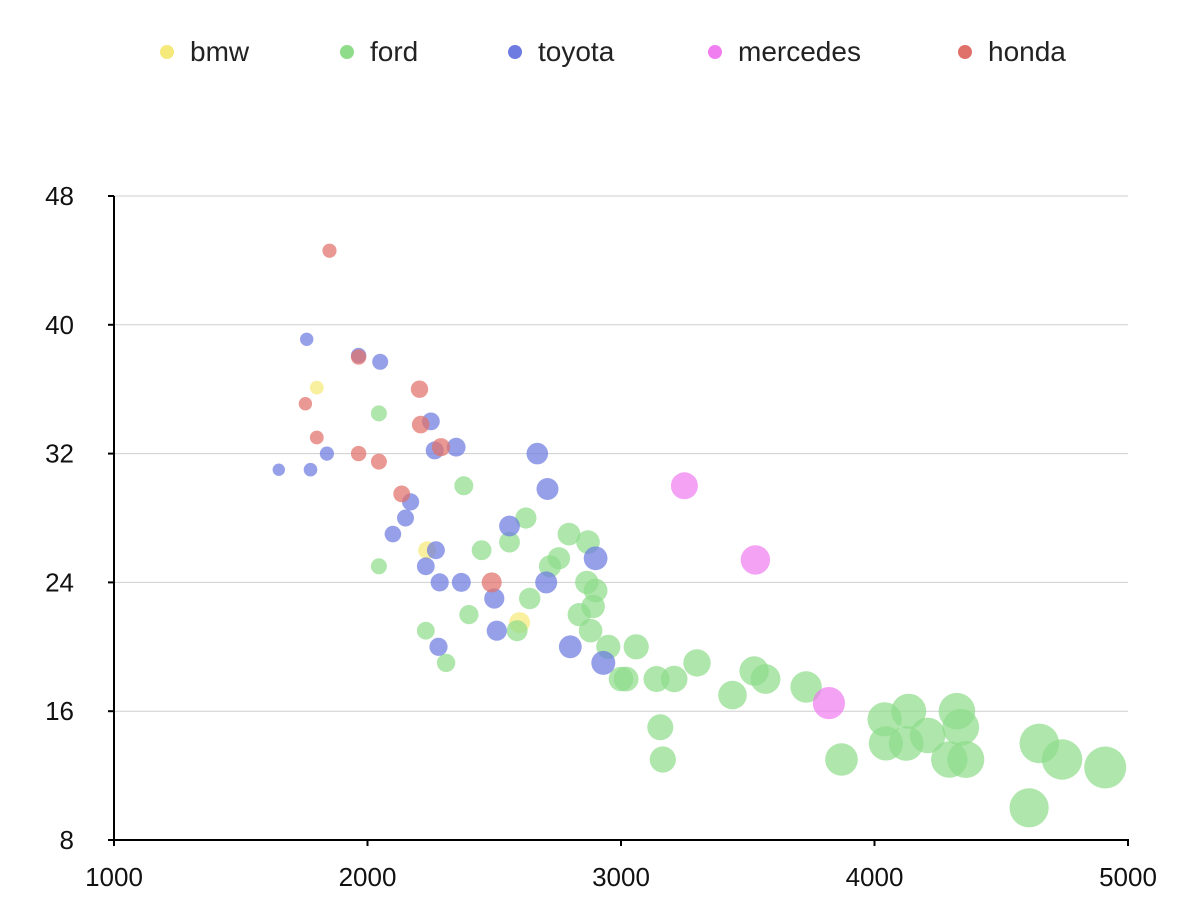 Image resolution: width=1198 pixels, height=918 pixels. Describe the element at coordinates (67, 840) in the screenshot. I see `y-tick-label: 8` at that location.